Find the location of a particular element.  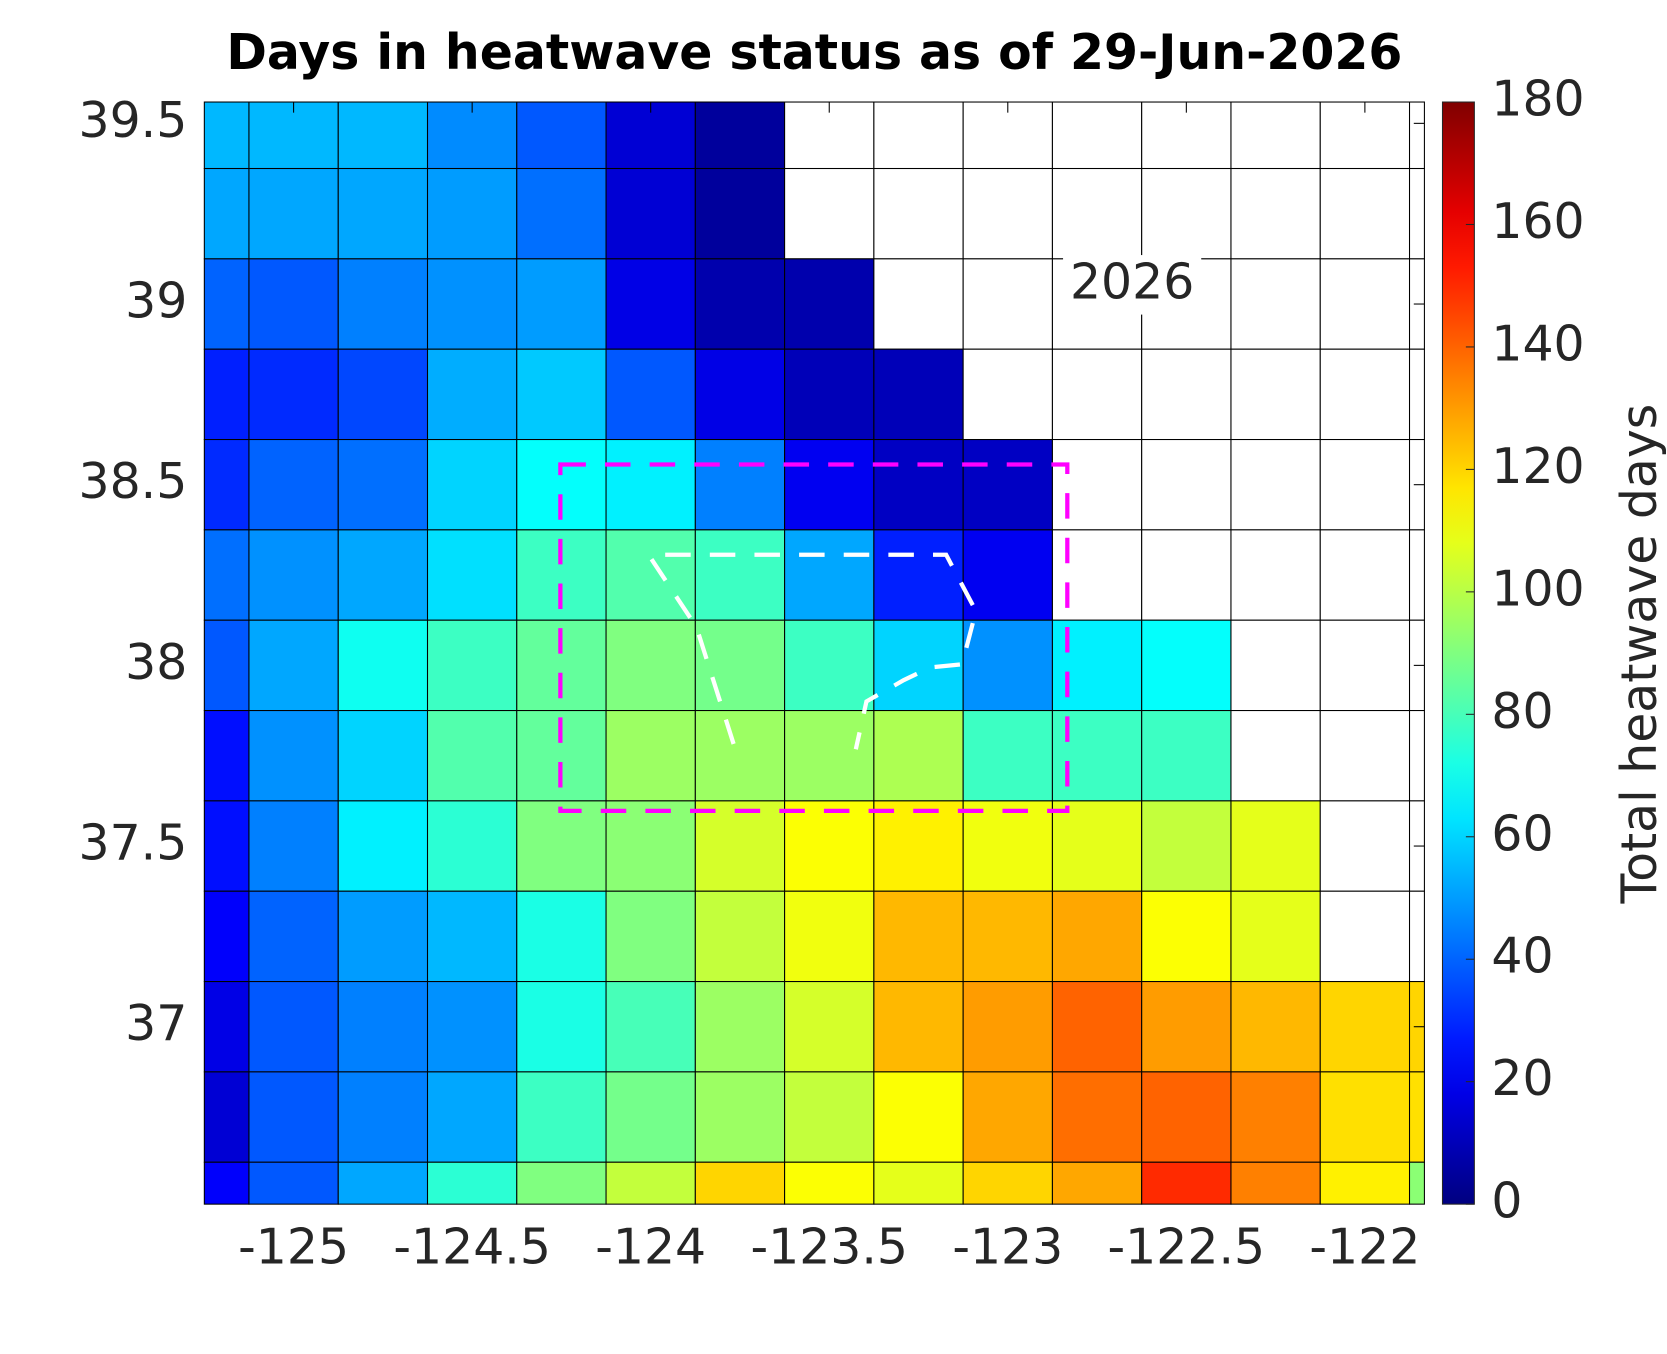

x-tick-label: -124 is located at coordinates (650, 1246).